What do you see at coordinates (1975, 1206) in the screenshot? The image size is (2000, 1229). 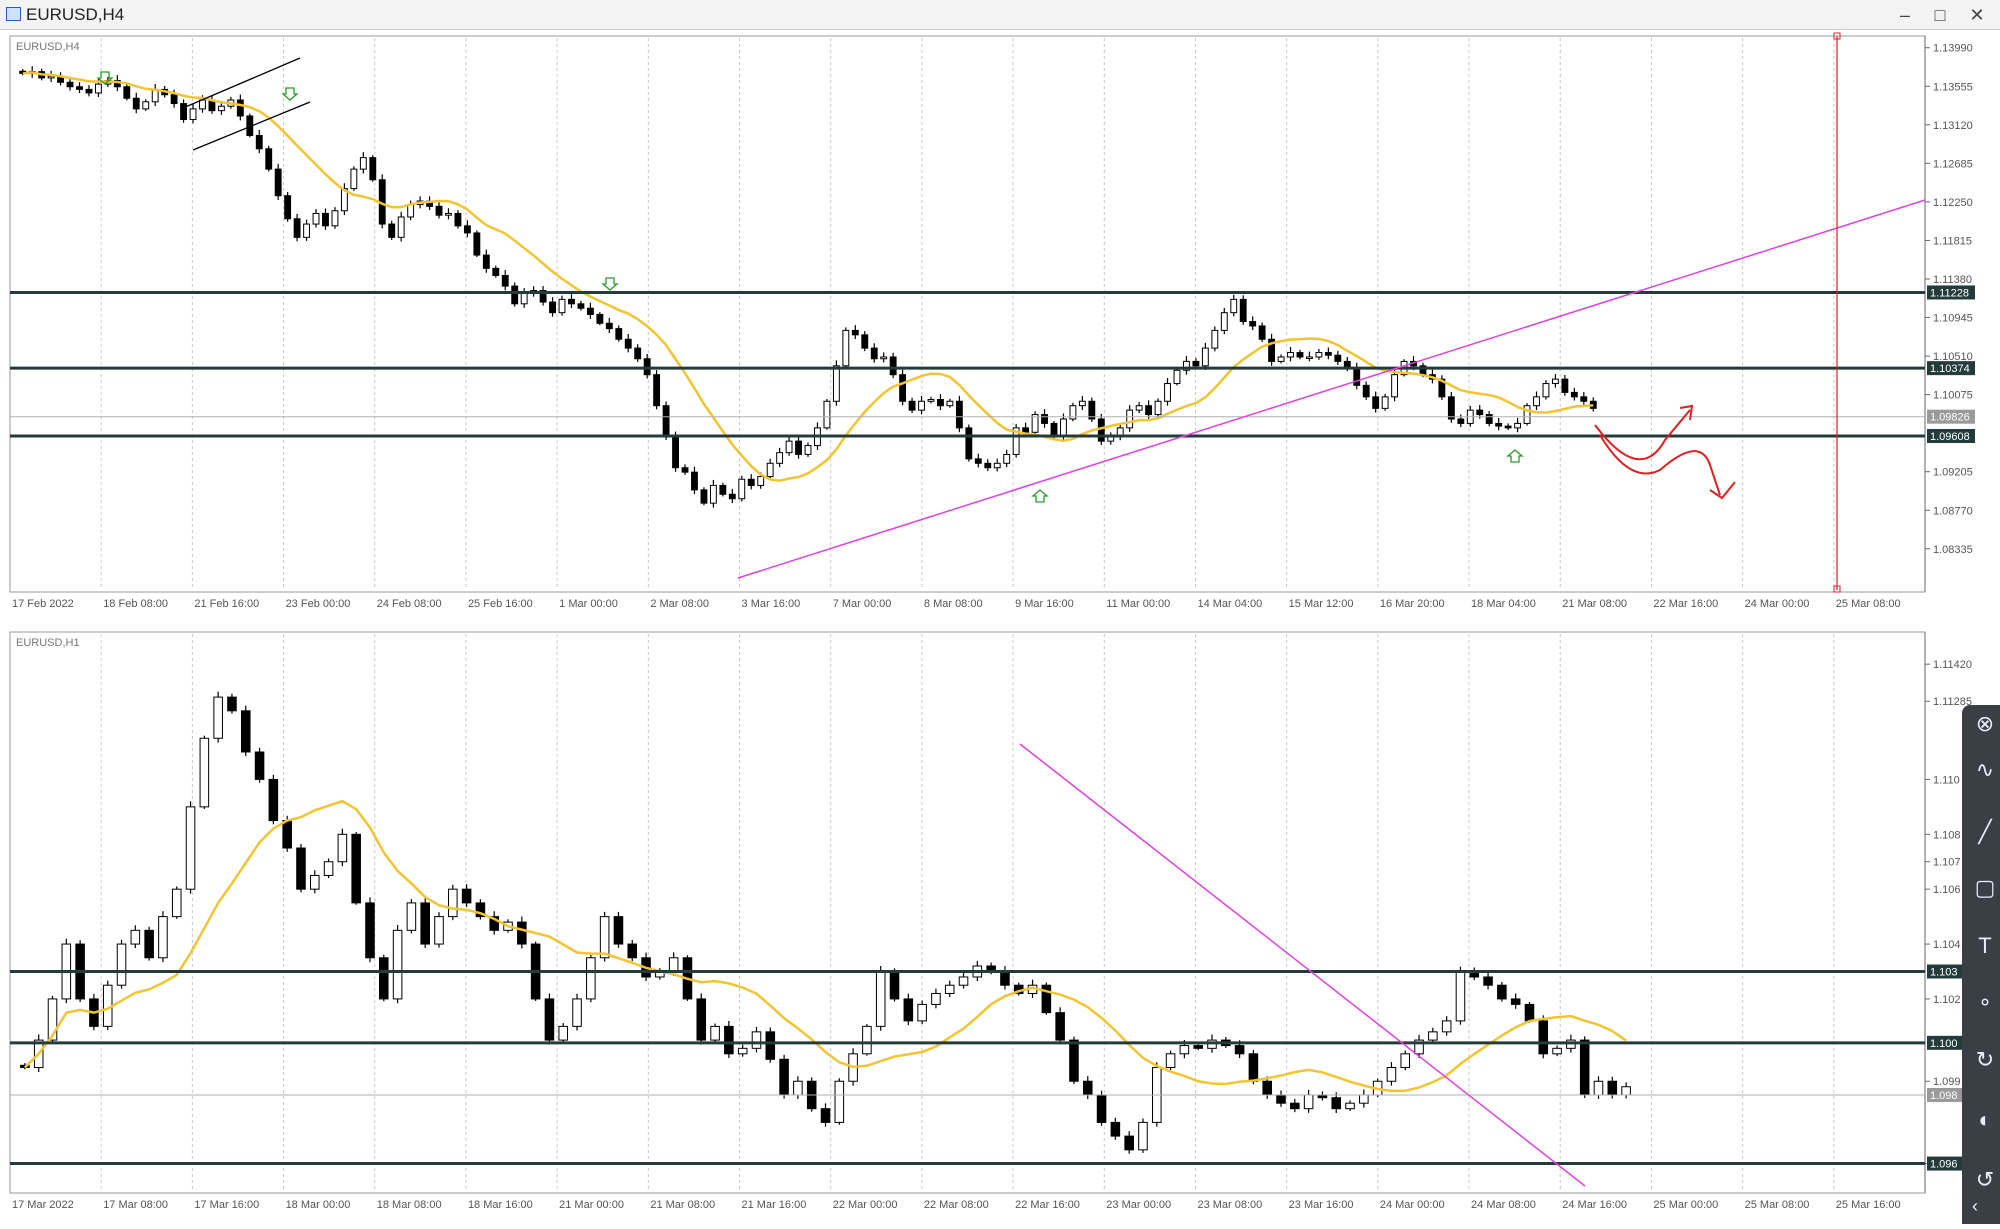 I see `collapse-arrow-icon: ‹` at bounding box center [1975, 1206].